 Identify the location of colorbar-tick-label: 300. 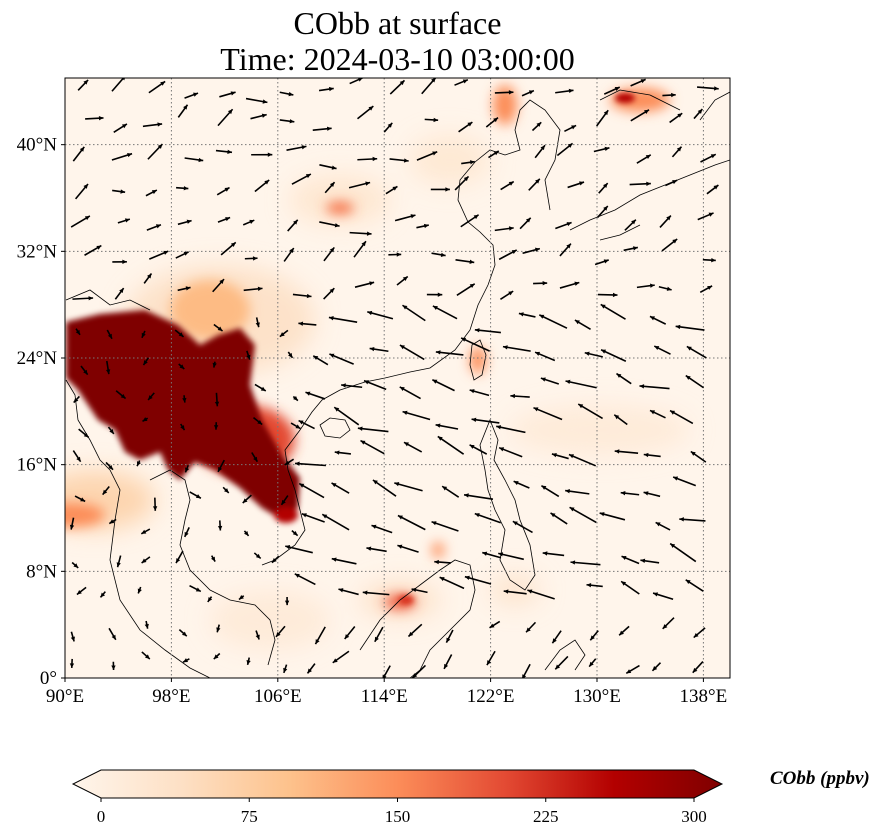
(694, 816).